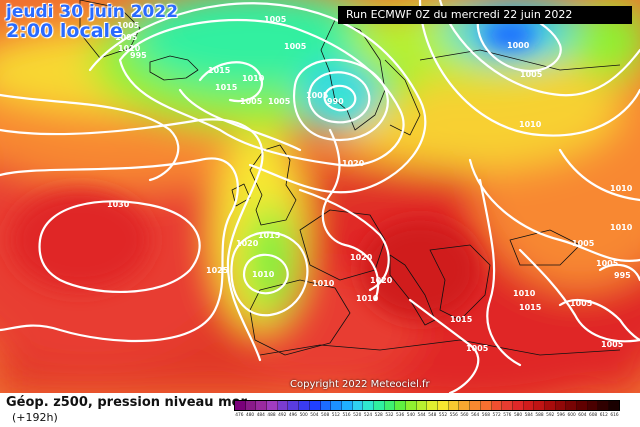 The image size is (640, 427). I want to click on legend-label: 476, so click(239, 415).